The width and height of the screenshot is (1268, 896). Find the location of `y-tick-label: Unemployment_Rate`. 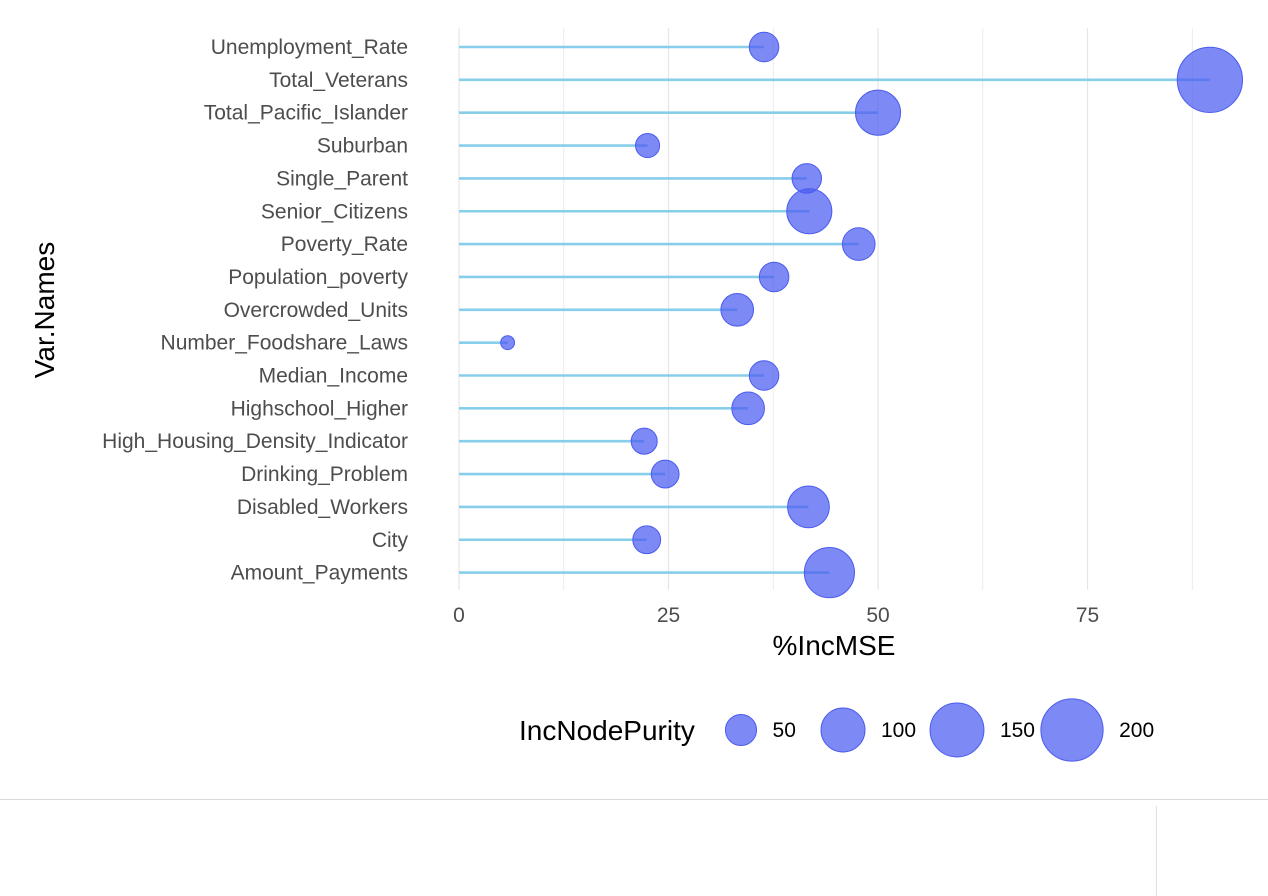

y-tick-label: Unemployment_Rate is located at coordinates (309, 47).